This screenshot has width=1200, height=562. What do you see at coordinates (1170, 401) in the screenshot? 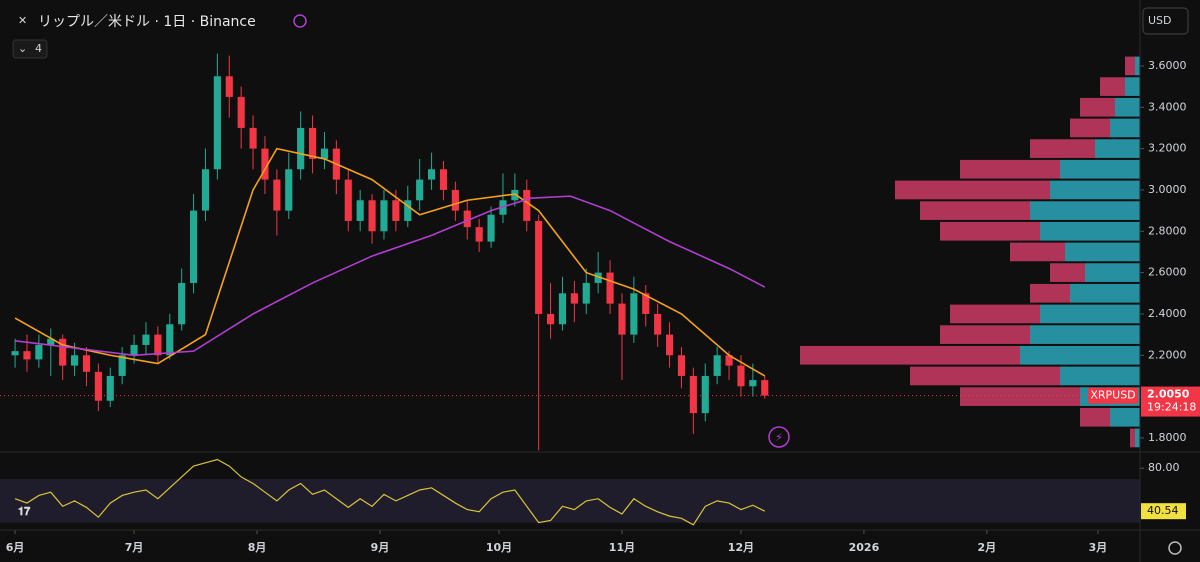
I see `price-badge` at bounding box center [1170, 401].